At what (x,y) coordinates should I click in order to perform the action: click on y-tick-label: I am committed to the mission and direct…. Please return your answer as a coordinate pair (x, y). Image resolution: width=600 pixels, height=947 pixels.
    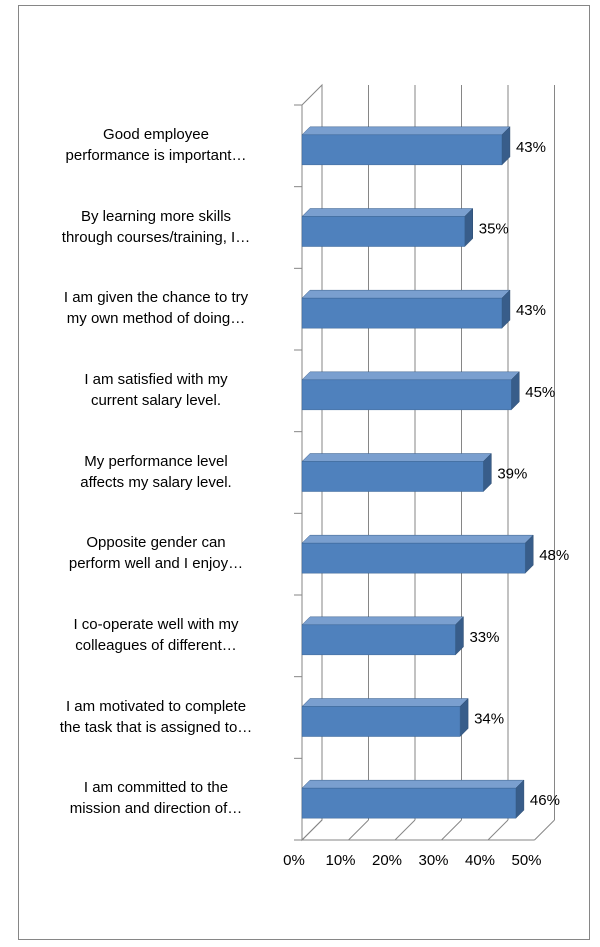
    Looking at the image, I should click on (156, 798).